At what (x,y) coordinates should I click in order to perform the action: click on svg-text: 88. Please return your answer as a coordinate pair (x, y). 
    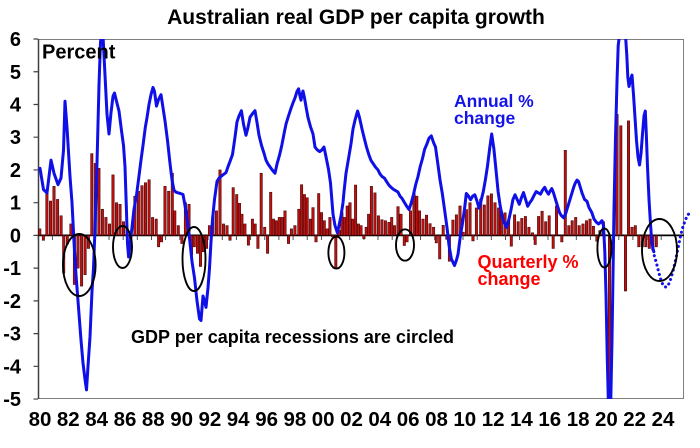
    Looking at the image, I should click on (153, 419).